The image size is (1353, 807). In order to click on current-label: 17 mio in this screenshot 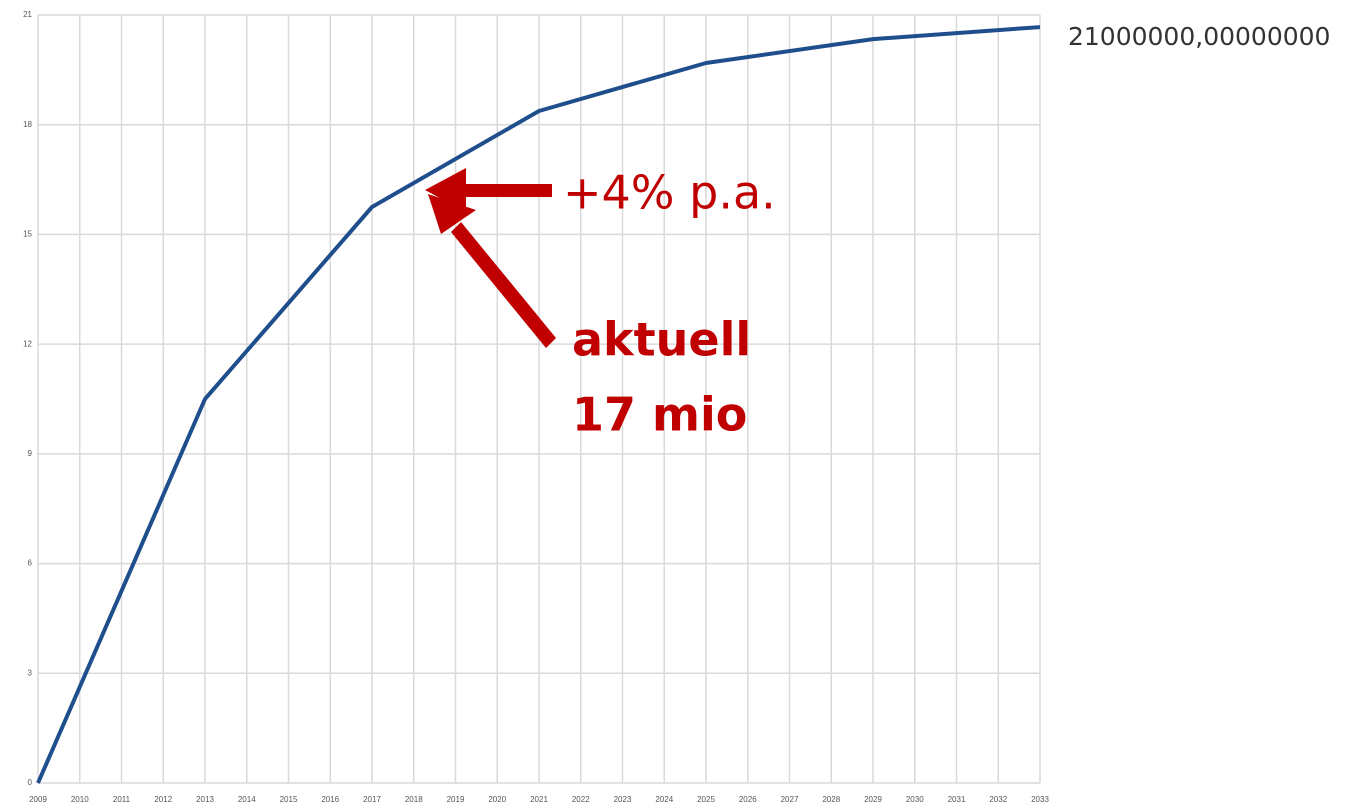, I will do `click(659, 415)`.